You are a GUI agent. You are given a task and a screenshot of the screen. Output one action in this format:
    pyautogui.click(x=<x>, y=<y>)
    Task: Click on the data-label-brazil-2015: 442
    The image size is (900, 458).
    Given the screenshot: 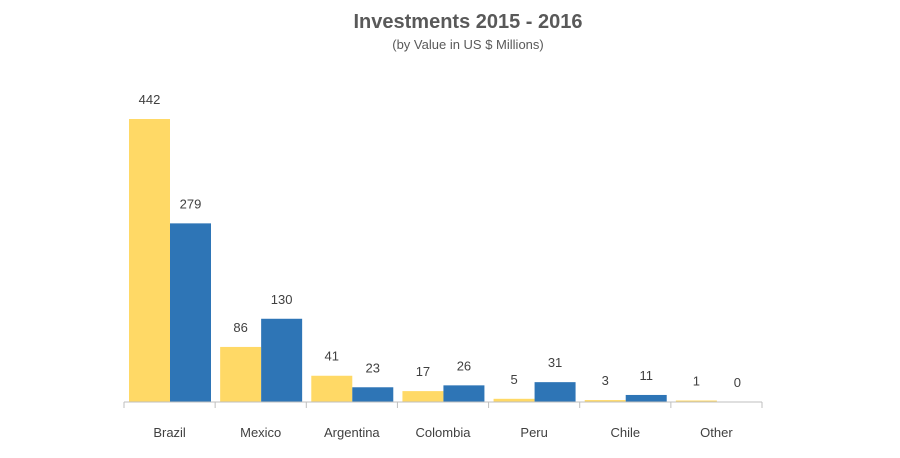 What is the action you would take?
    pyautogui.click(x=150, y=99)
    